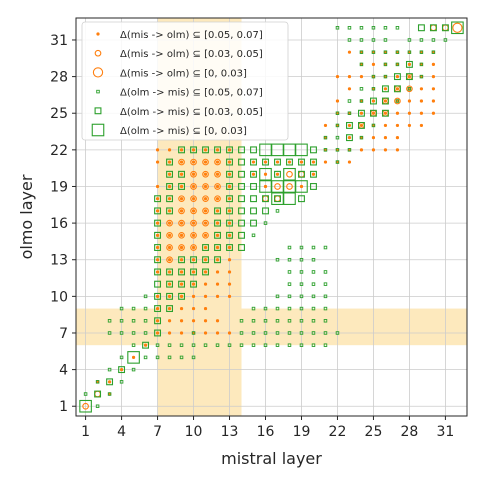  What do you see at coordinates (191, 93) in the screenshot?
I see `legend-entry-label: Δ(olm -> mis) ⊆ [0.05, 0.07]` at bounding box center [191, 93].